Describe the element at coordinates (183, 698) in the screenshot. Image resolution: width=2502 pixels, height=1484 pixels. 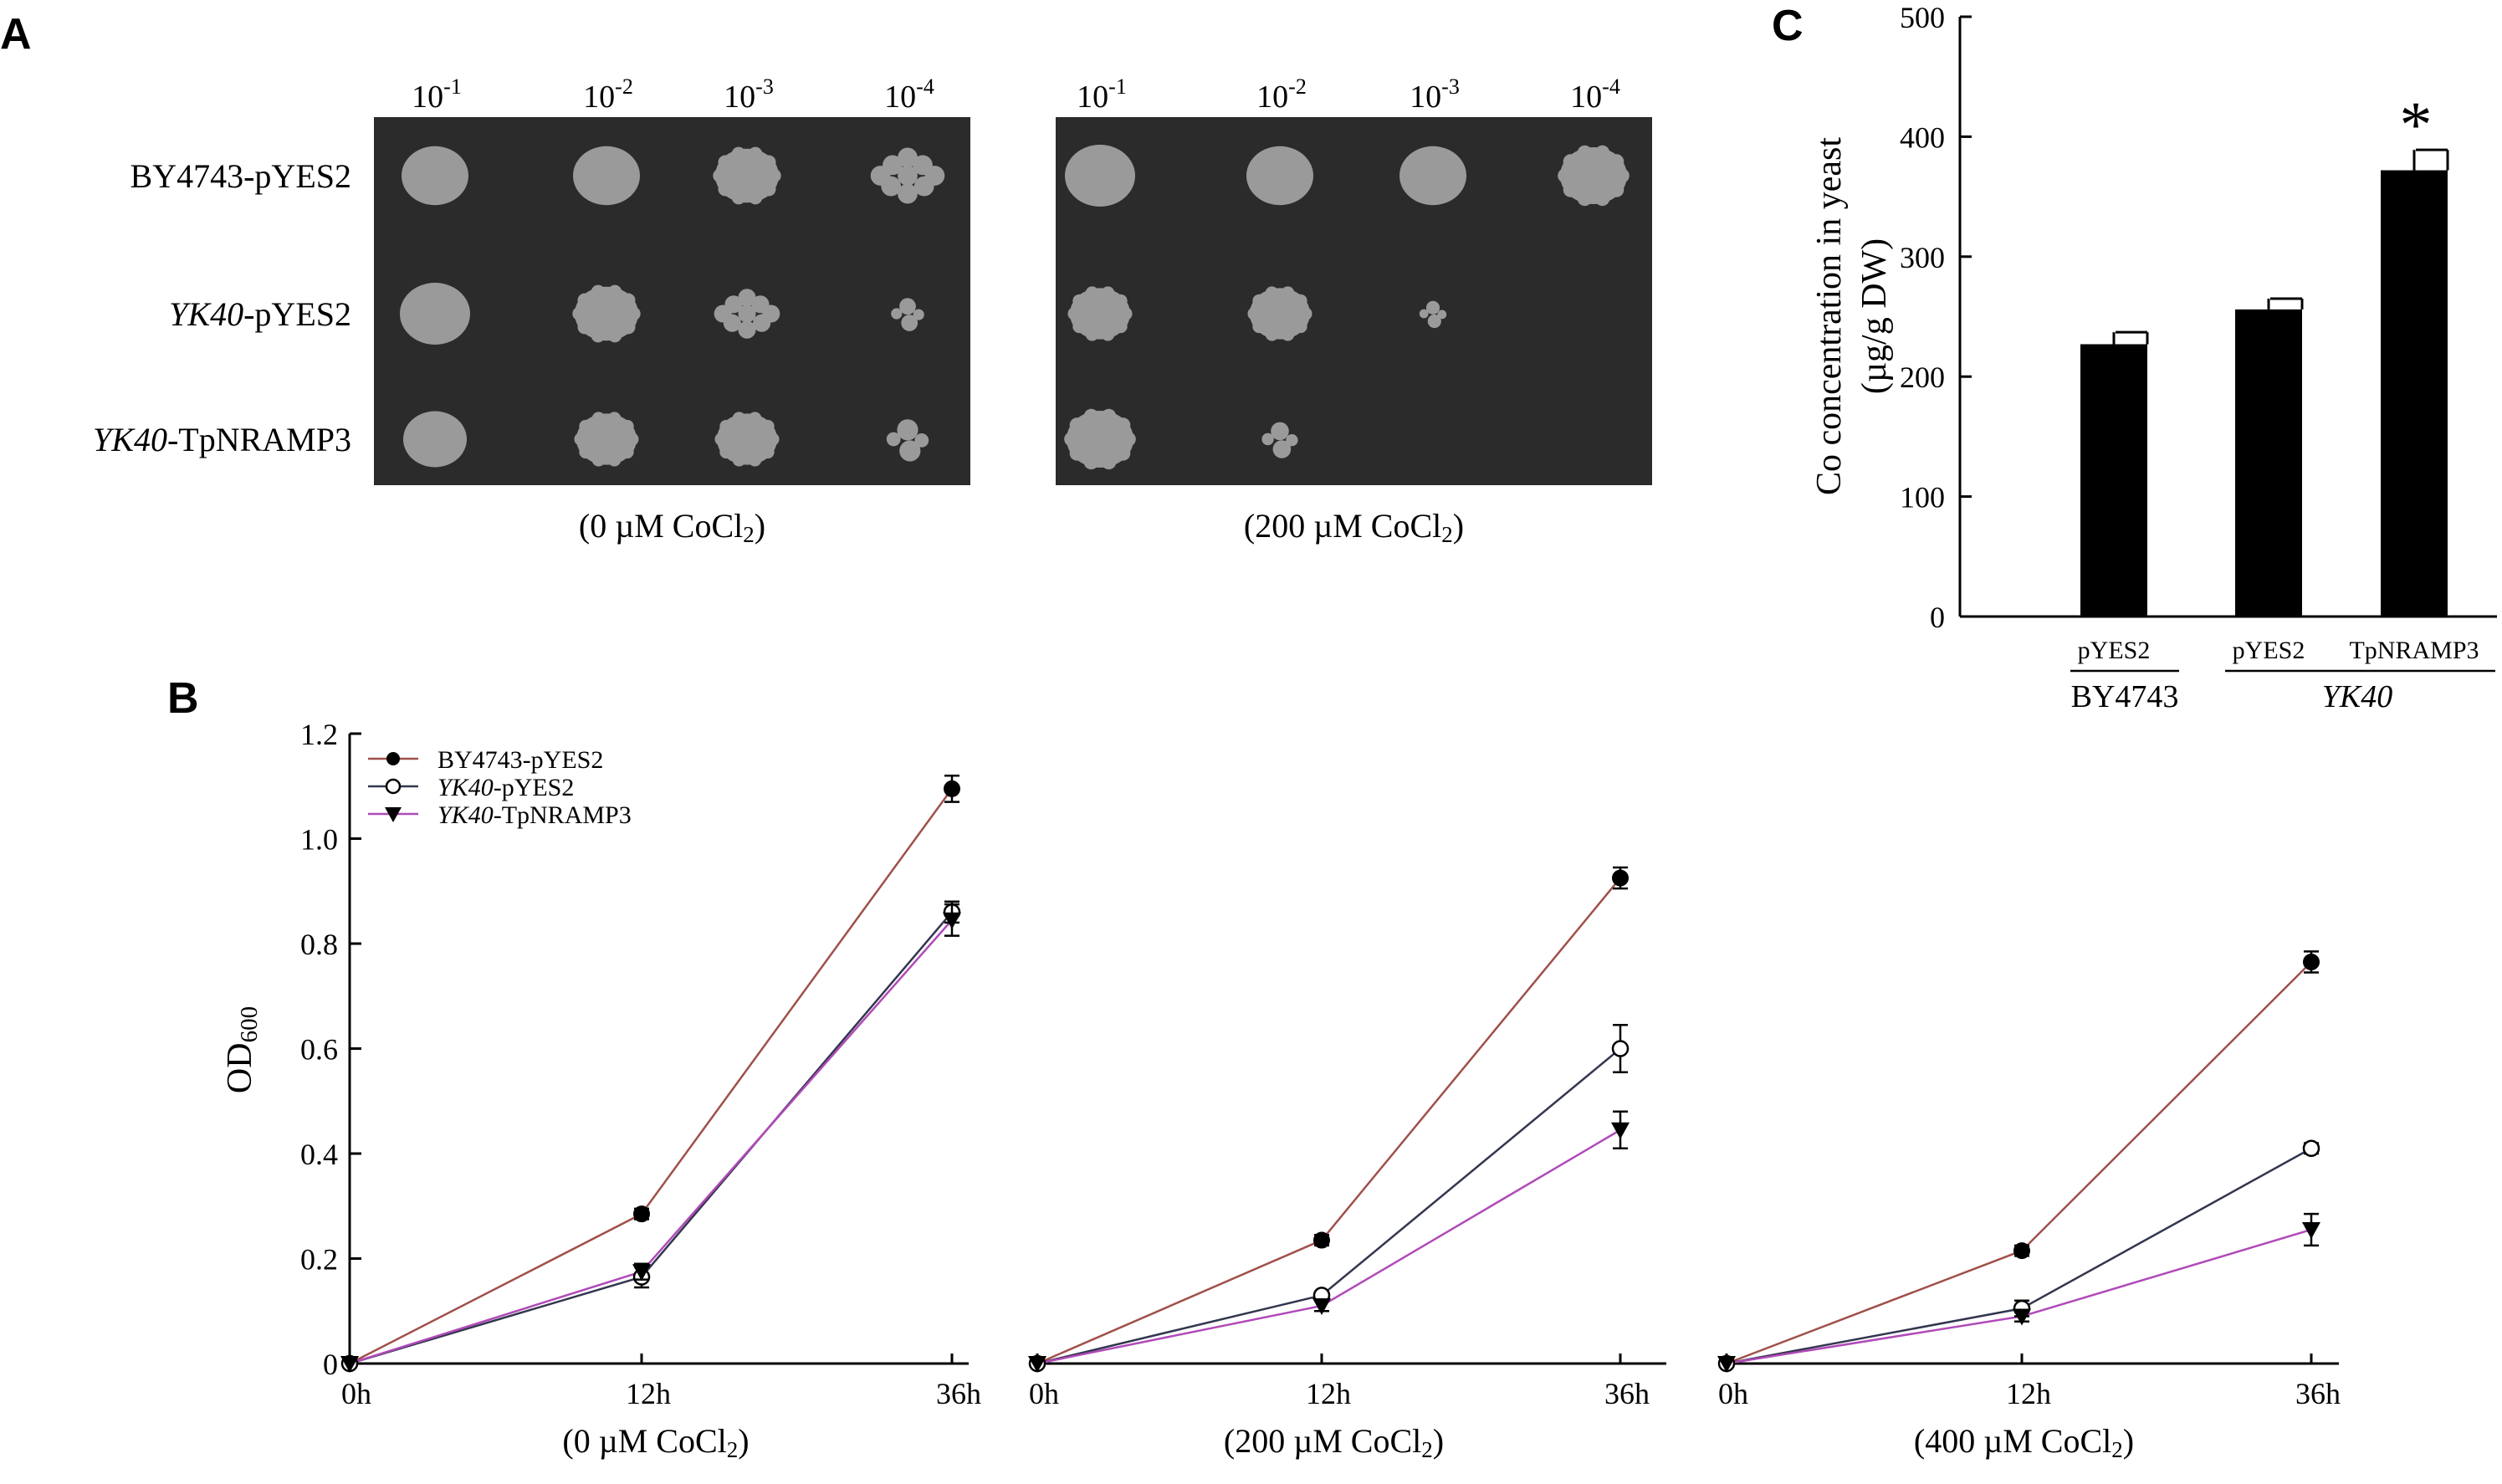
I see `panel-label-b: B` at that location.